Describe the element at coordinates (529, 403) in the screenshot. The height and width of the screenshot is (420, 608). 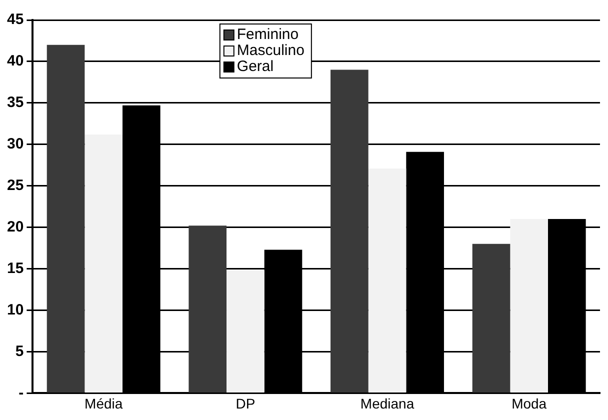
I see `x-tick-label: Moda` at that location.